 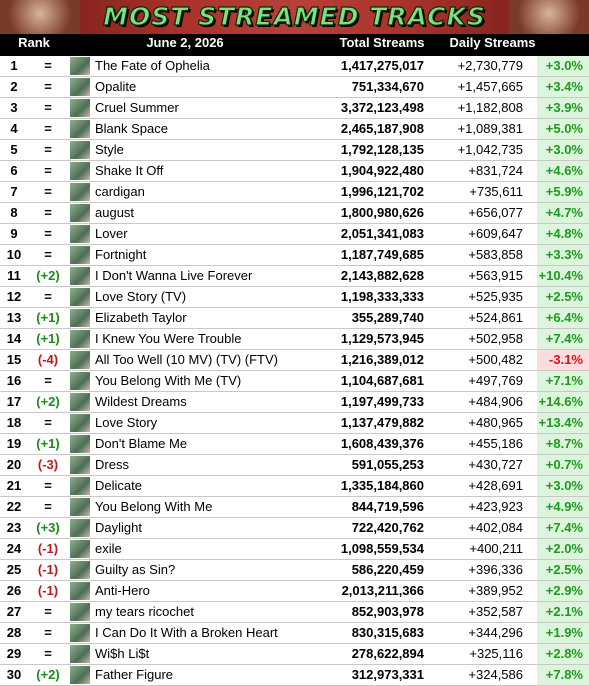 What do you see at coordinates (495, 632) in the screenshot?
I see `daily-streams: +344,296` at bounding box center [495, 632].